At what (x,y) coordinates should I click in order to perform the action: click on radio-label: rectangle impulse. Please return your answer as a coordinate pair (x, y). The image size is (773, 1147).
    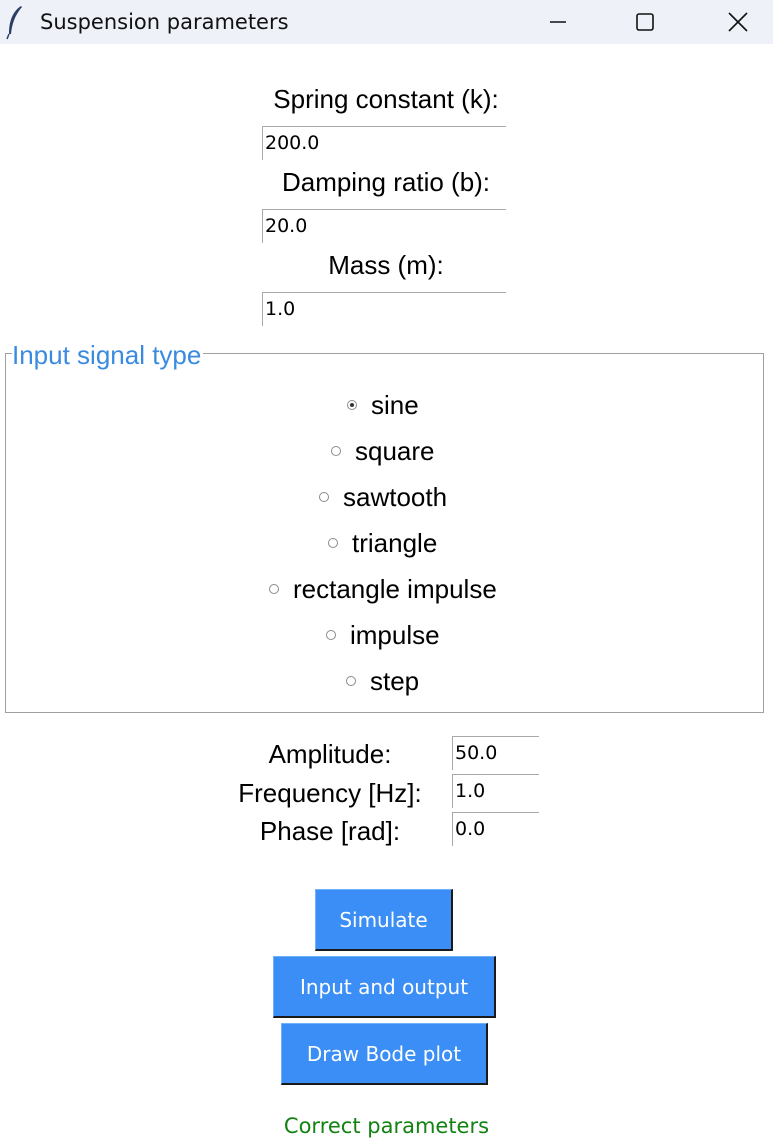
    Looking at the image, I should click on (395, 589).